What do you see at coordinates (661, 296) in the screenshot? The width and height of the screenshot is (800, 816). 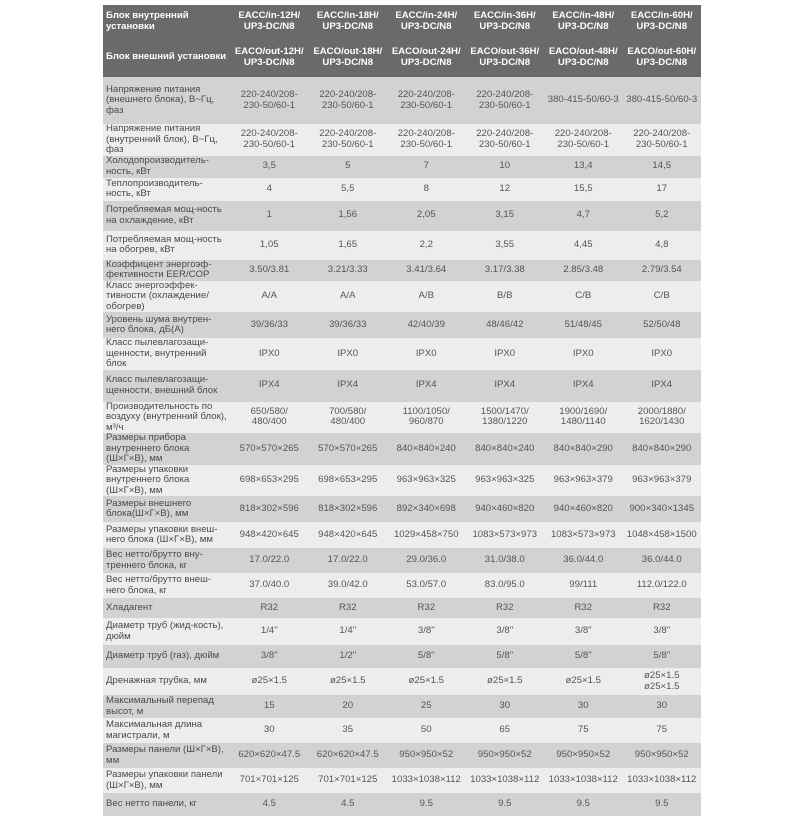 I see `cell-model-6: C/B` at bounding box center [661, 296].